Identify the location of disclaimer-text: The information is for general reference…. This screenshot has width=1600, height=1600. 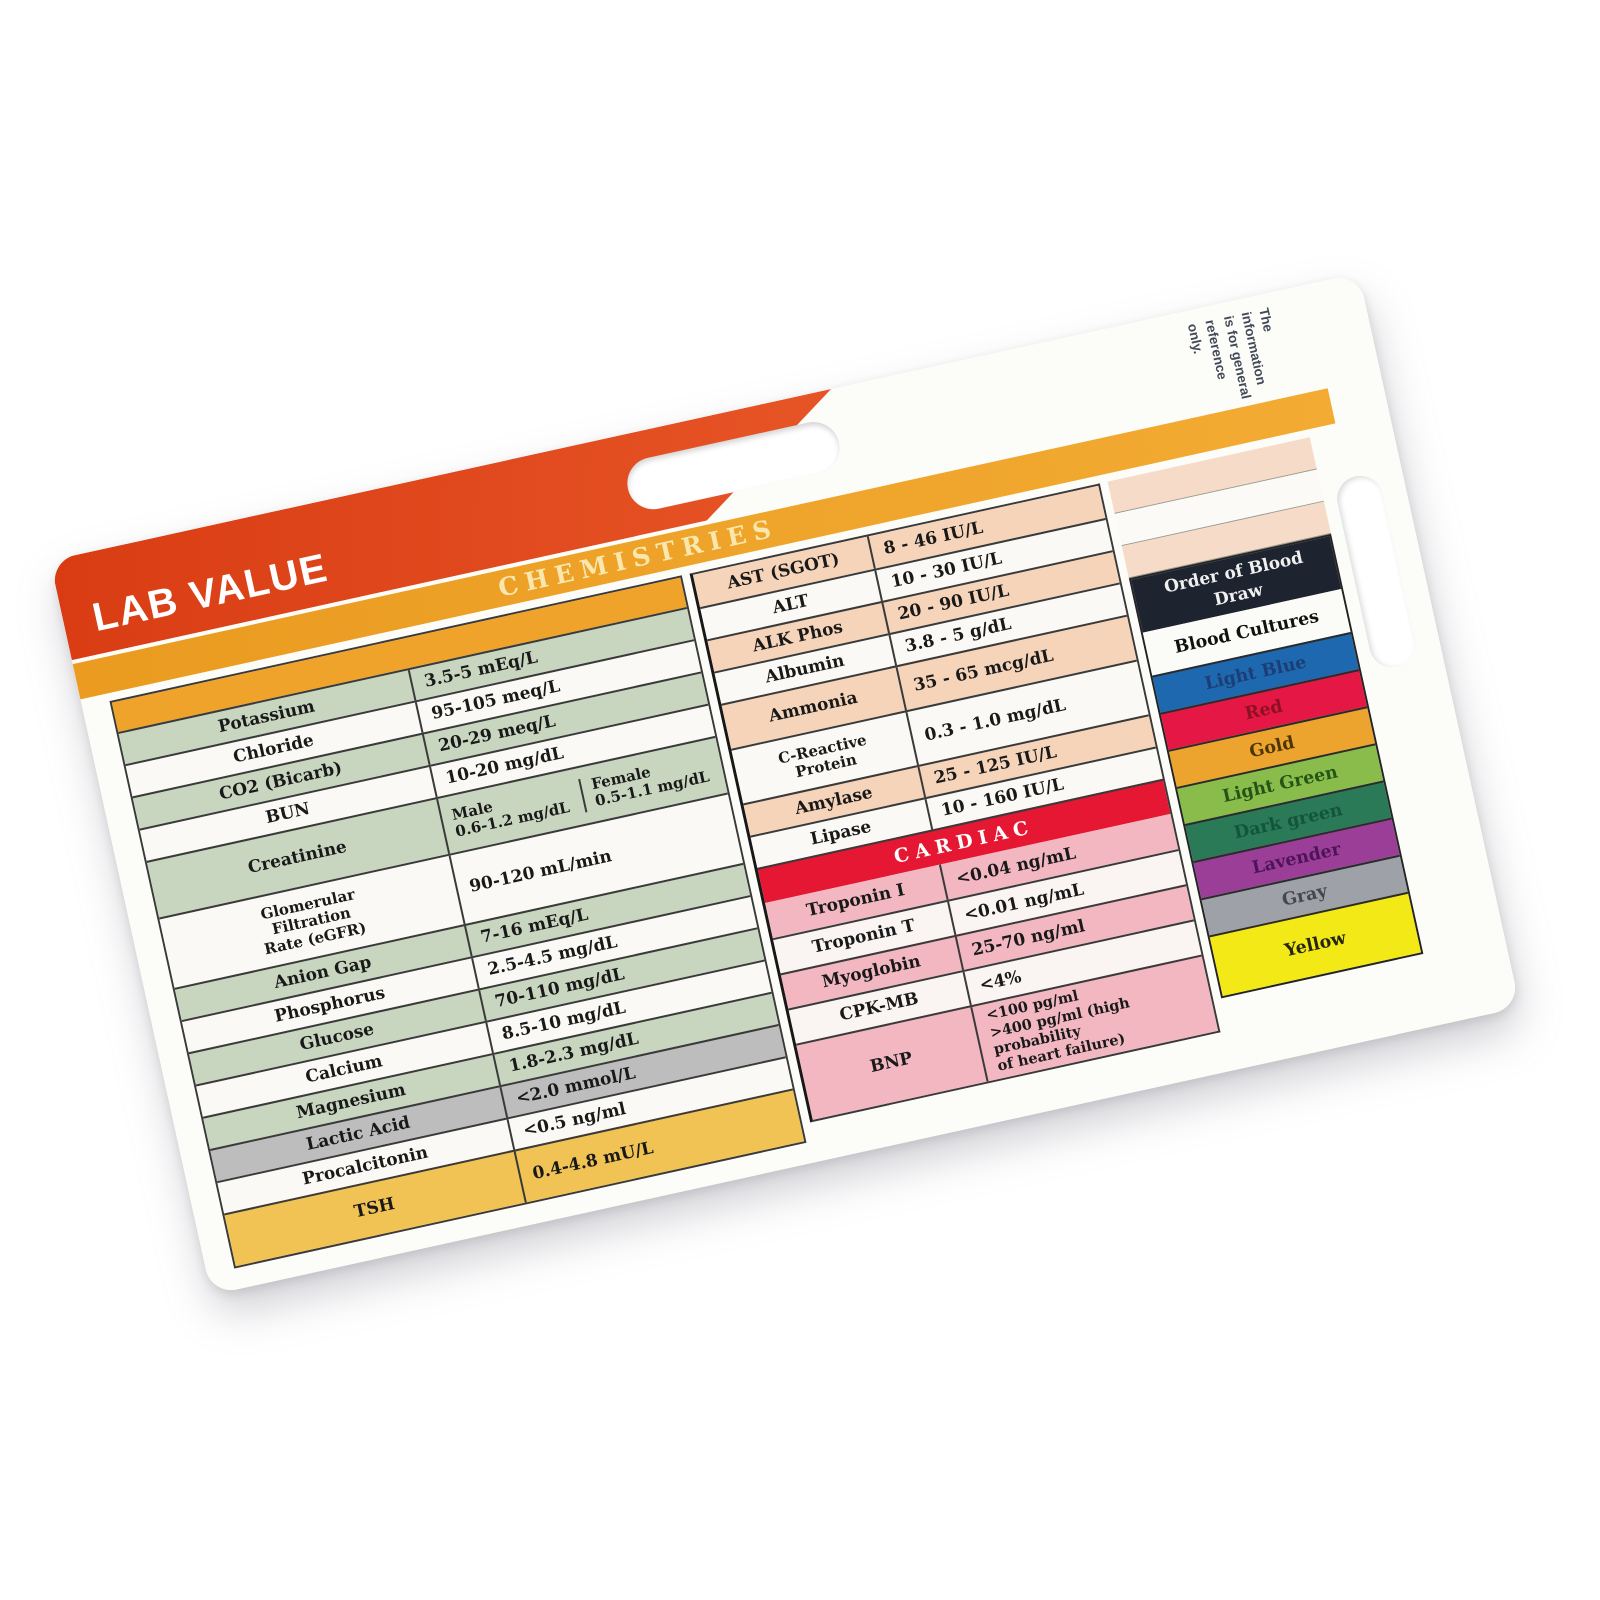
(1230, 353).